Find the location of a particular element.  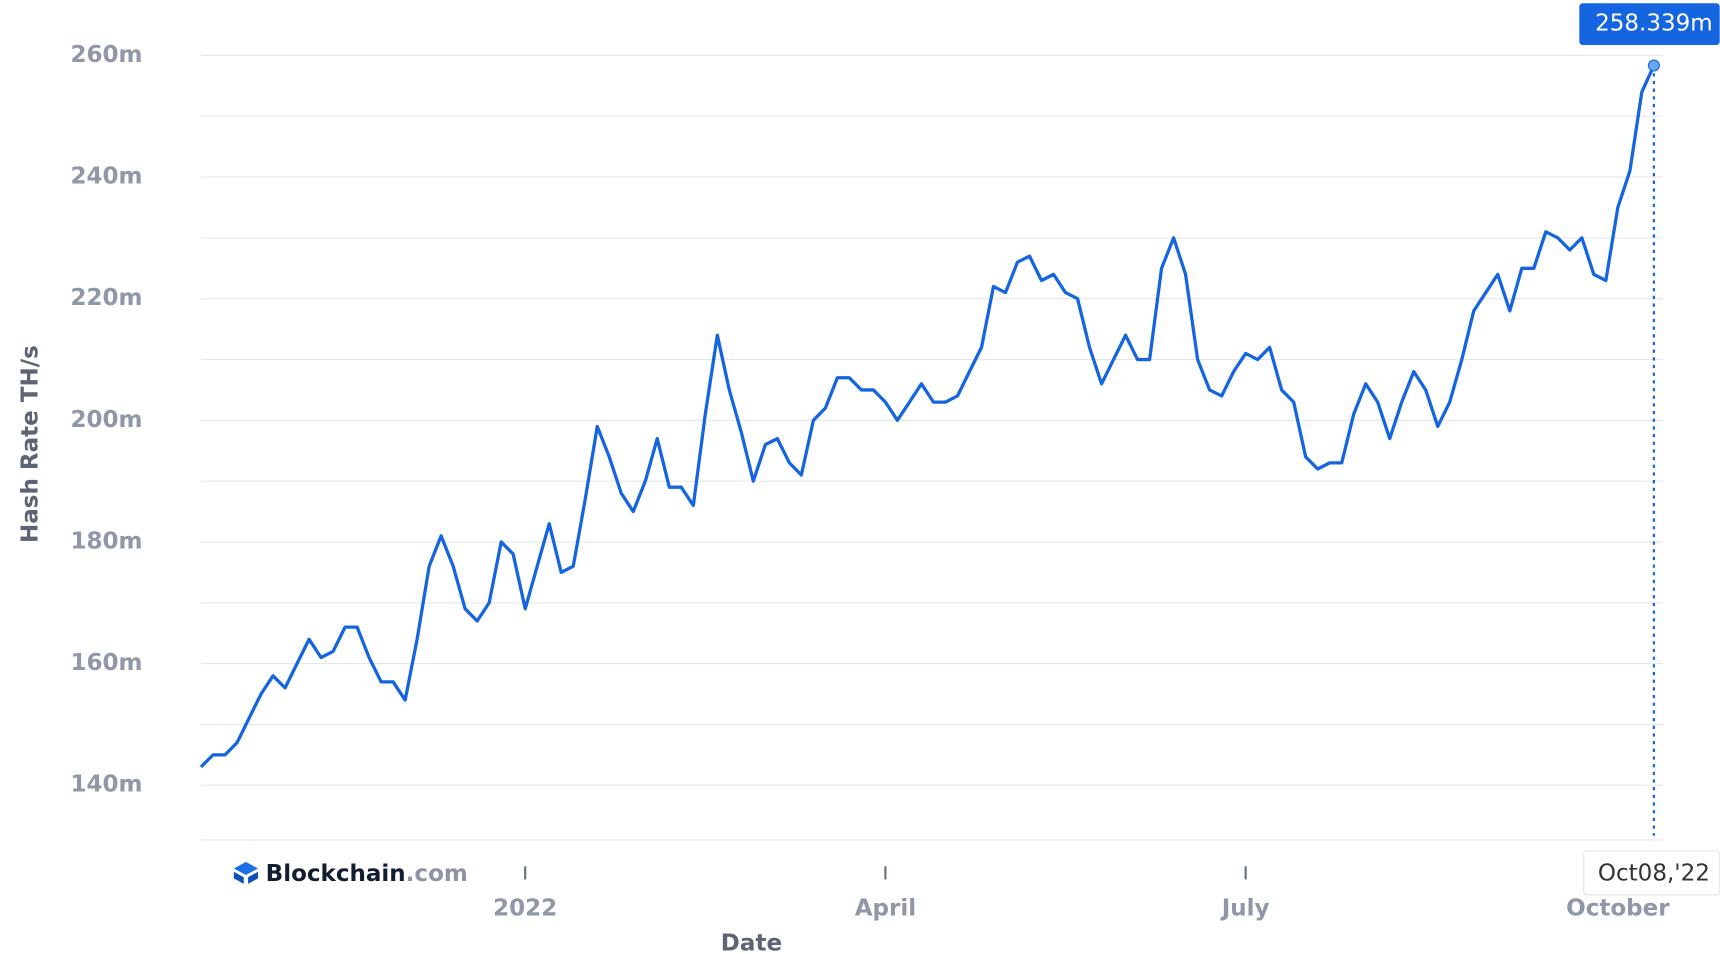

y-axis-title: Hash Rate TH/s is located at coordinates (31, 444).